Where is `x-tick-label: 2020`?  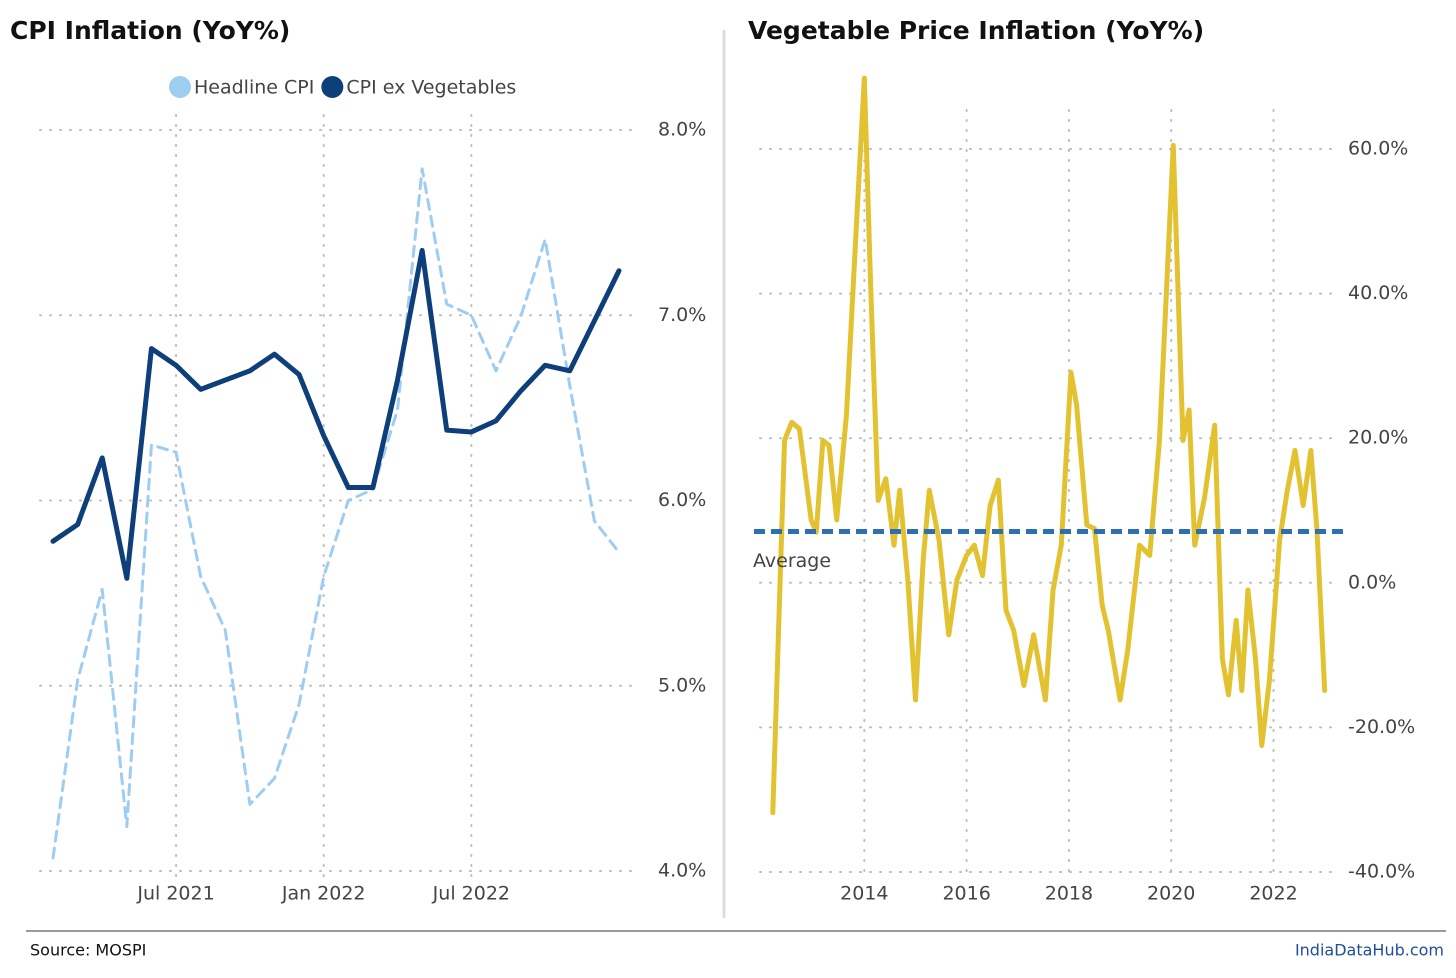
x-tick-label: 2020 is located at coordinates (1171, 894).